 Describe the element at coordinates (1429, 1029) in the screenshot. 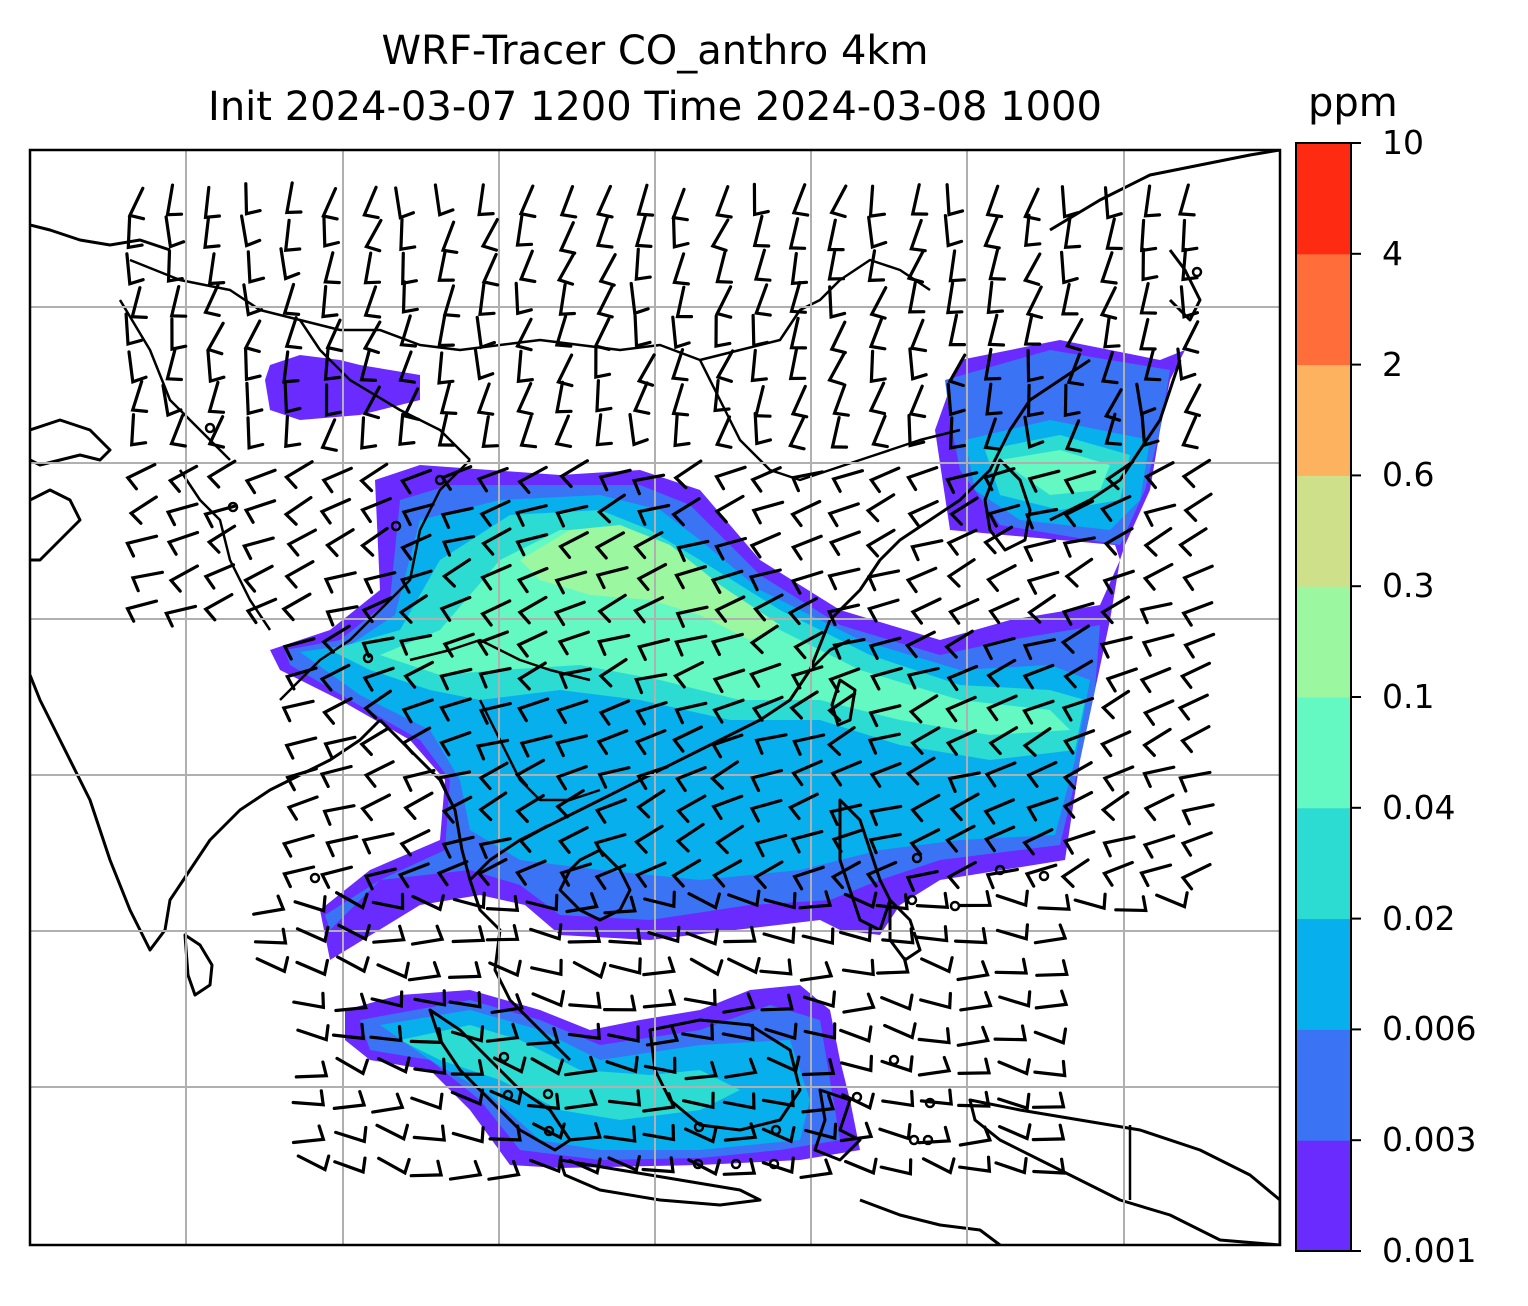

I see `colorbar-tick-label: 0.006` at that location.